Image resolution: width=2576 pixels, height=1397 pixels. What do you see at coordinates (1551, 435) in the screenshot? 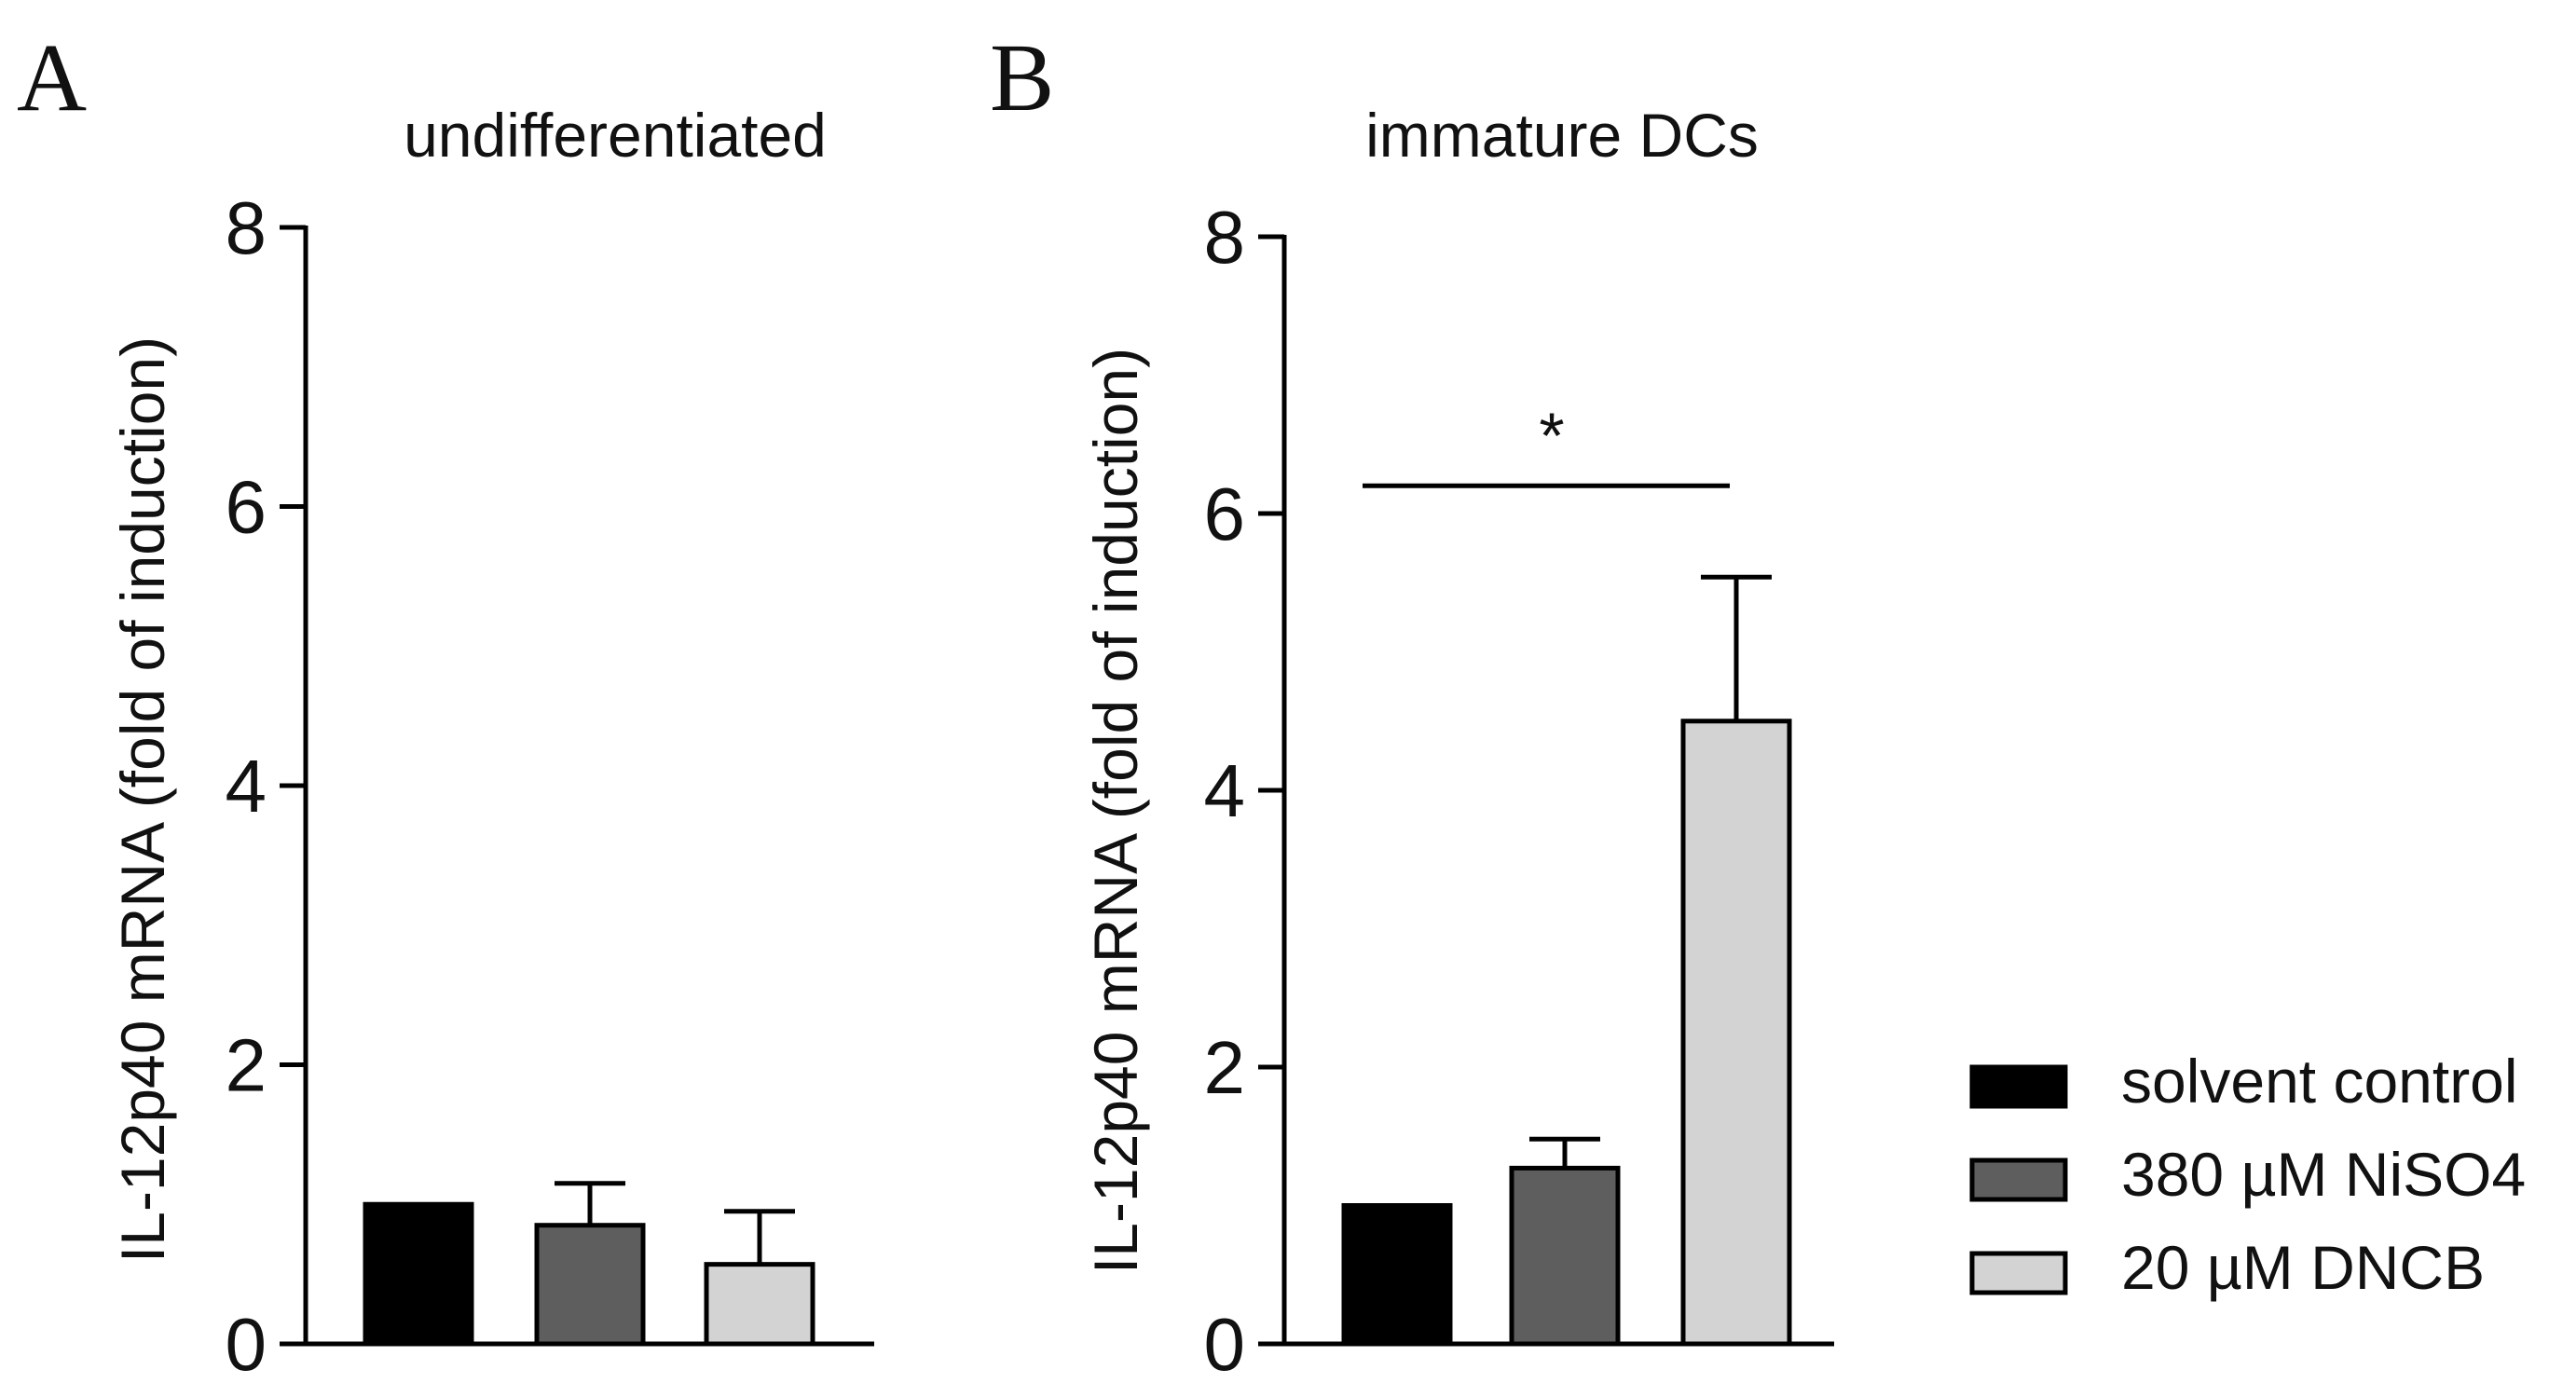
I see `significance-star: *` at bounding box center [1551, 435].